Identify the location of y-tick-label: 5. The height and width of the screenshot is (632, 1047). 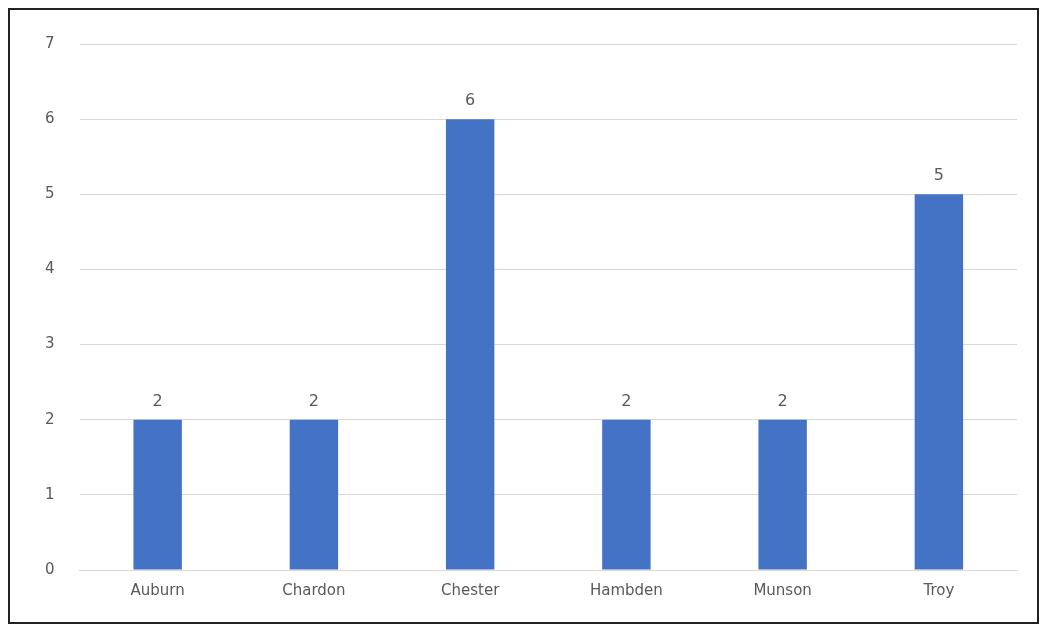
(50, 193).